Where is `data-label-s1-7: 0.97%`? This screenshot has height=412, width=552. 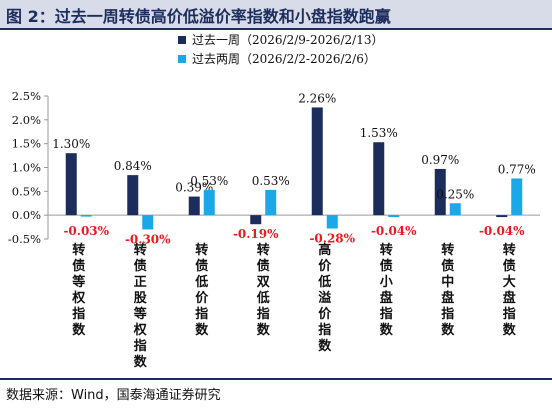
data-label-s1-7: 0.97% is located at coordinates (440, 160).